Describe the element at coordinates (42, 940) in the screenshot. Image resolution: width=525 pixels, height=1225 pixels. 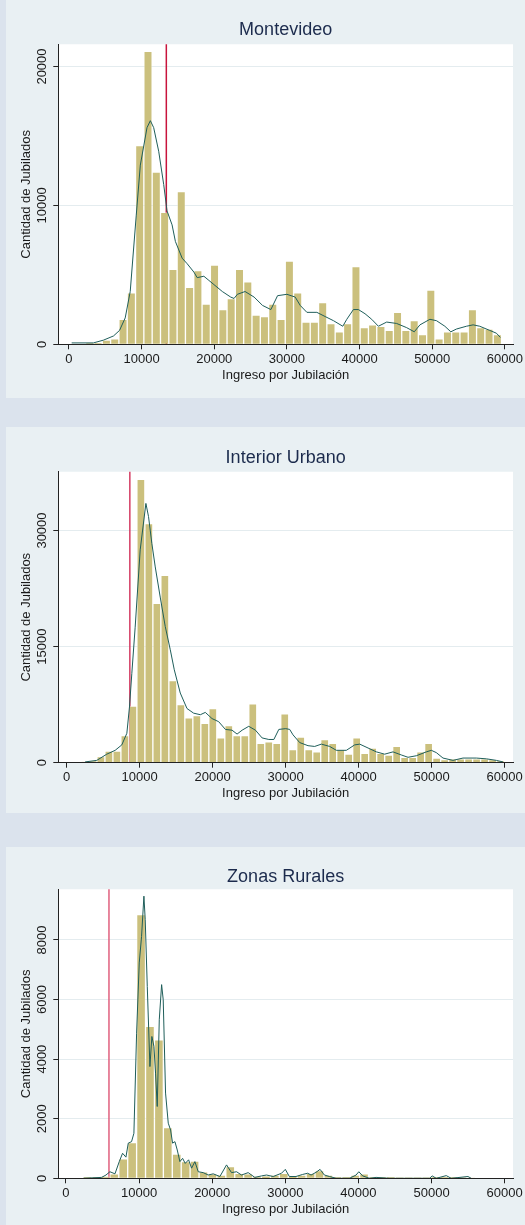
I see `y-tick-label: 8000` at that location.